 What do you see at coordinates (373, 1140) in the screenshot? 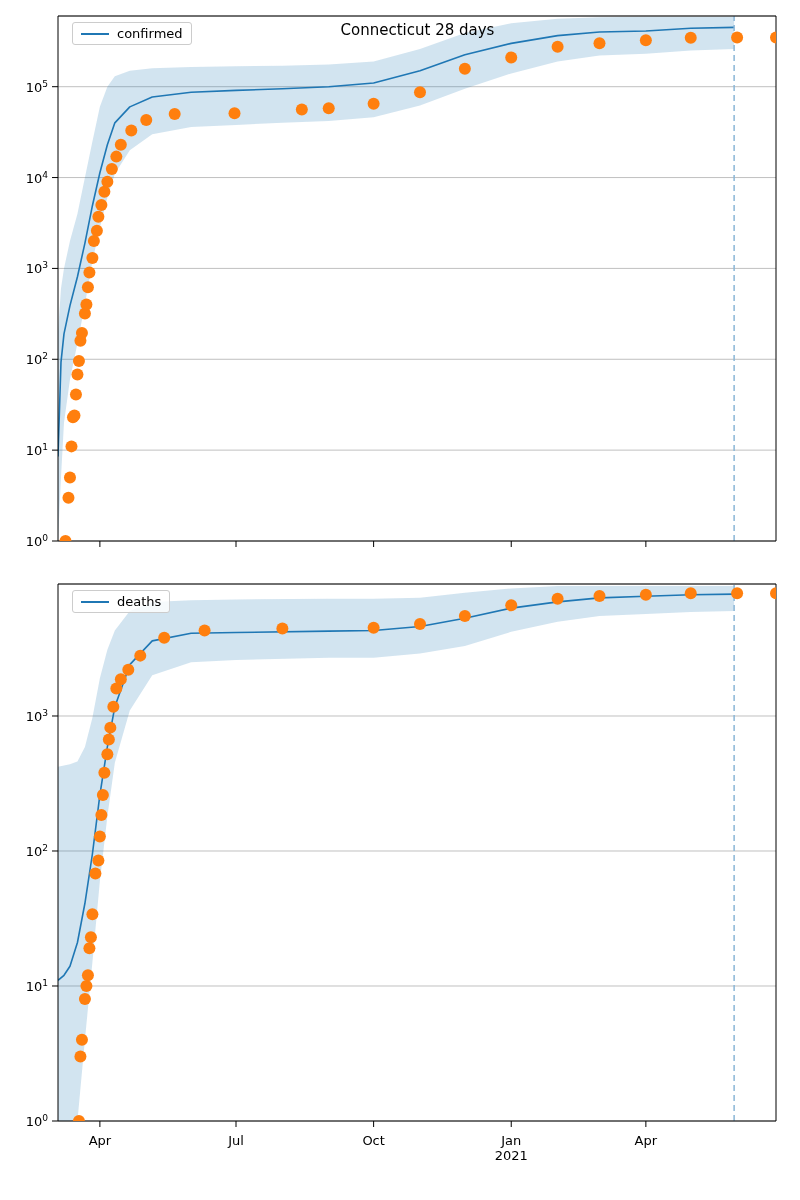
I see `x-tick-label: Oct` at bounding box center [373, 1140].